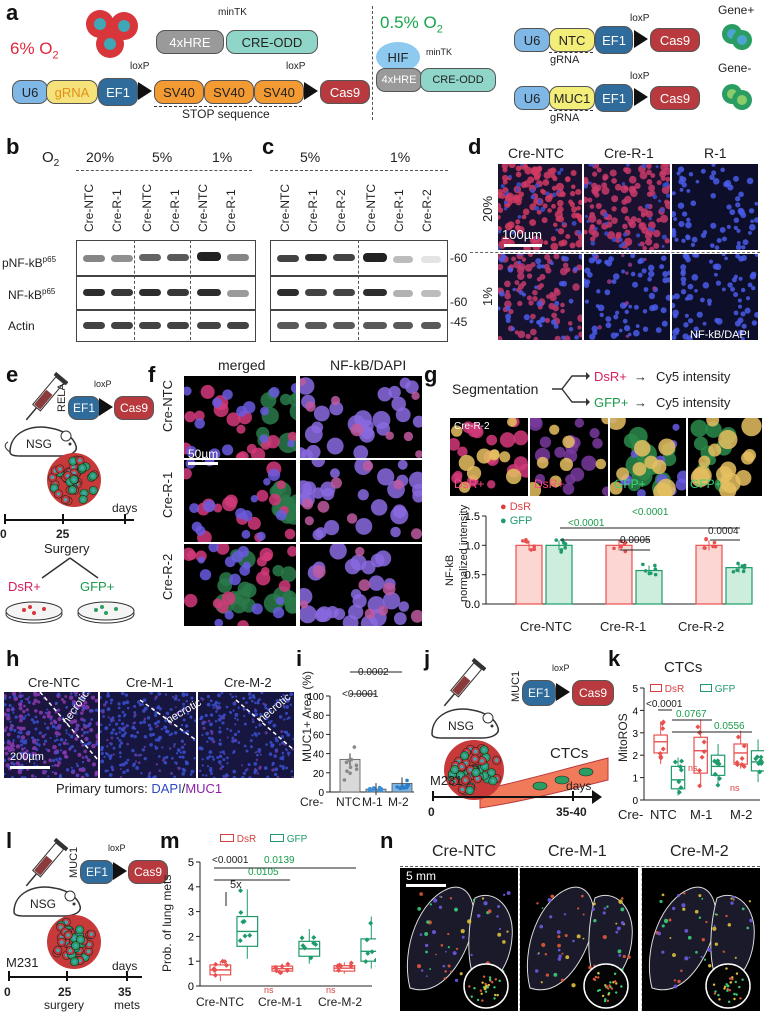 This screenshot has width=764, height=1012. What do you see at coordinates (586, 523) in the screenshot?
I see `g-pval-1: <0.0001` at bounding box center [586, 523].